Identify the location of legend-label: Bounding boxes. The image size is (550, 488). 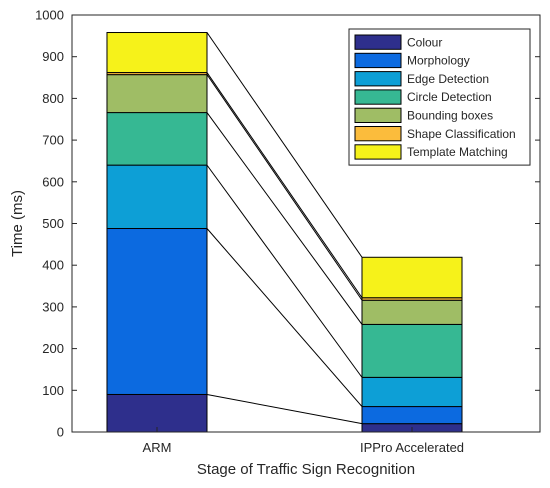
(450, 116).